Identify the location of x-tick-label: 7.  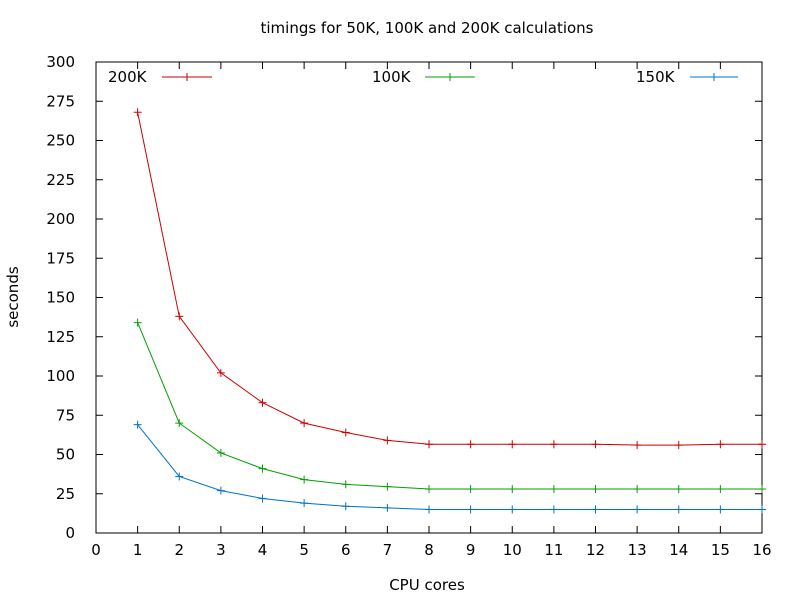
(388, 550).